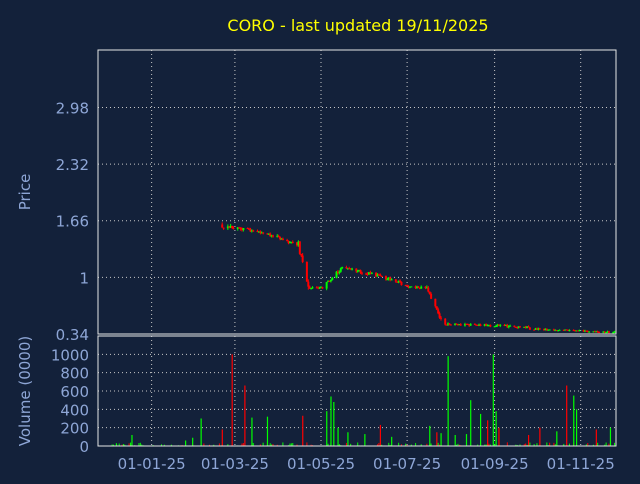 Image resolution: width=640 pixels, height=484 pixels. What do you see at coordinates (357, 25) in the screenshot?
I see `chart-title: CORO - last updated 19/11/2025` at bounding box center [357, 25].